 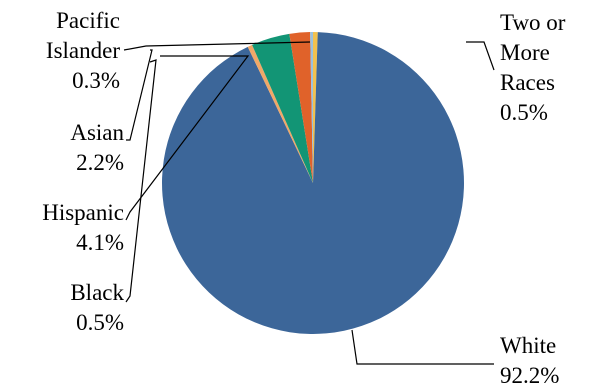 I want to click on pie-slice-pacific_islander, so click(x=311, y=107).